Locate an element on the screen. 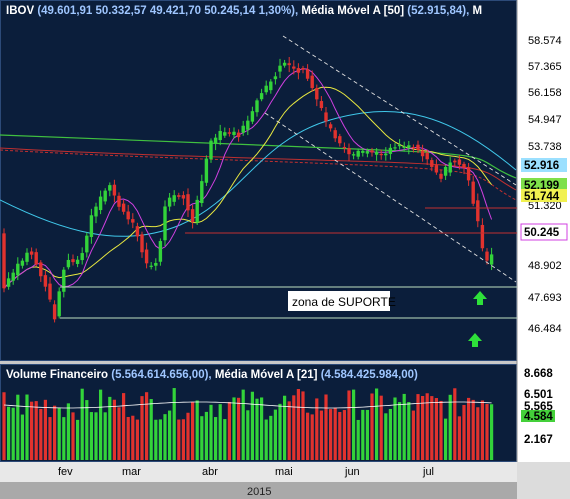  ma-green-badge is located at coordinates (544, 185).